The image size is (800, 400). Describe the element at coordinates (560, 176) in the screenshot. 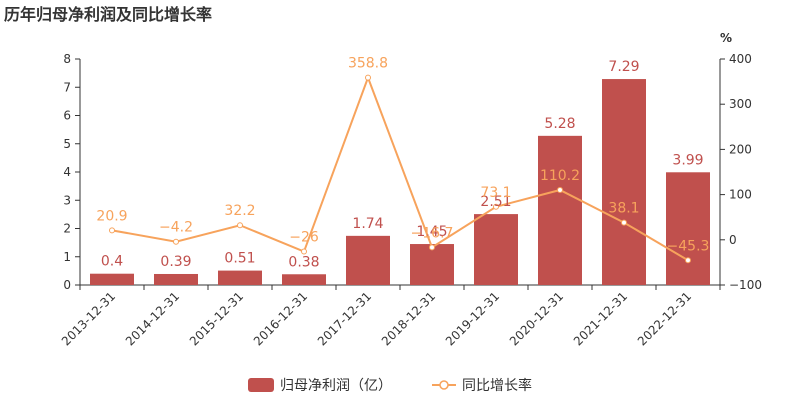

I see `line-value-label: 110.2` at that location.